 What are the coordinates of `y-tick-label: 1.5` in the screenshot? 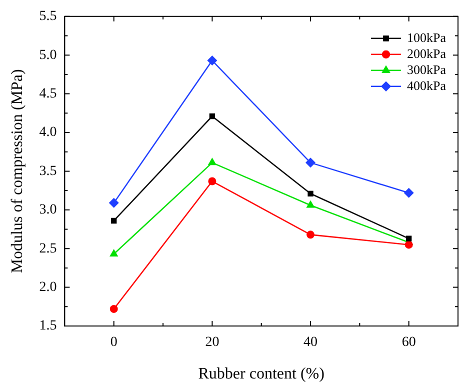 It's located at (48, 326).